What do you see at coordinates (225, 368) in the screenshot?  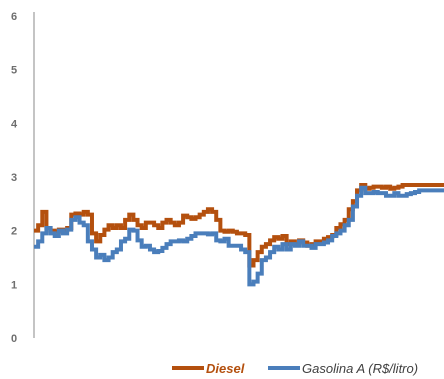 I see `legend-label-diesel: Diesel` at bounding box center [225, 368].